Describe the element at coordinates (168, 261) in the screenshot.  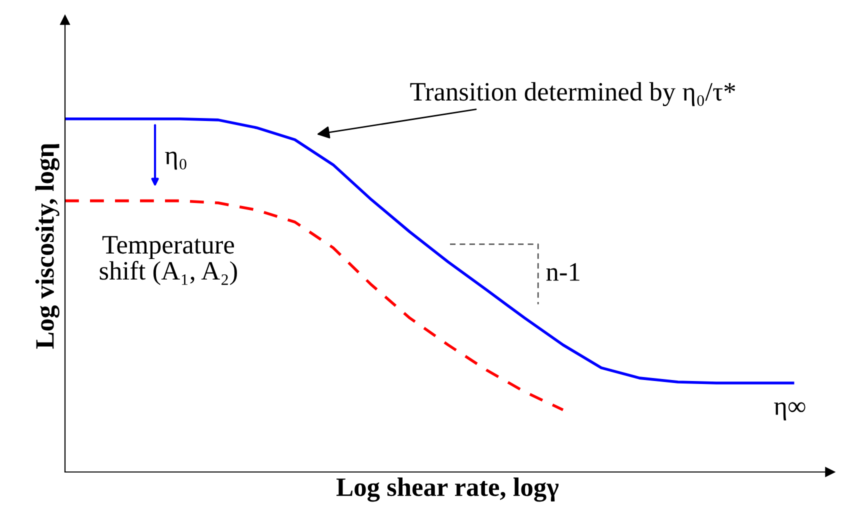
I see `annotation: Temperature shift (A₁, A₂)` at that location.